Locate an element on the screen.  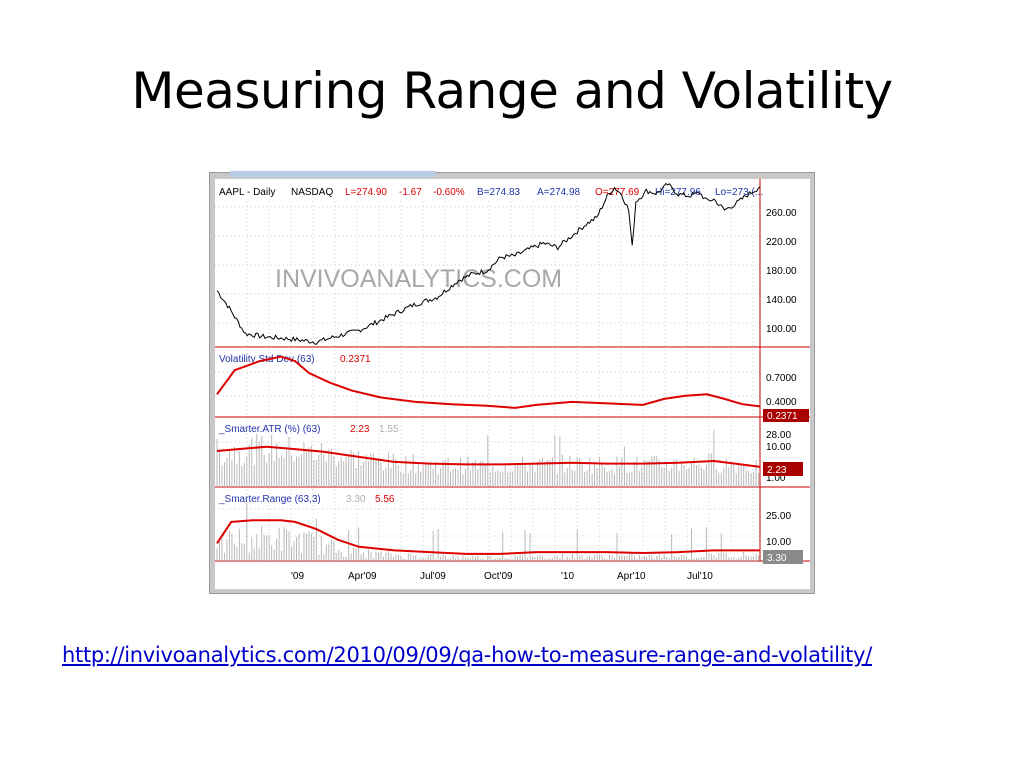
date-tick: Apr'09 is located at coordinates (362, 576).